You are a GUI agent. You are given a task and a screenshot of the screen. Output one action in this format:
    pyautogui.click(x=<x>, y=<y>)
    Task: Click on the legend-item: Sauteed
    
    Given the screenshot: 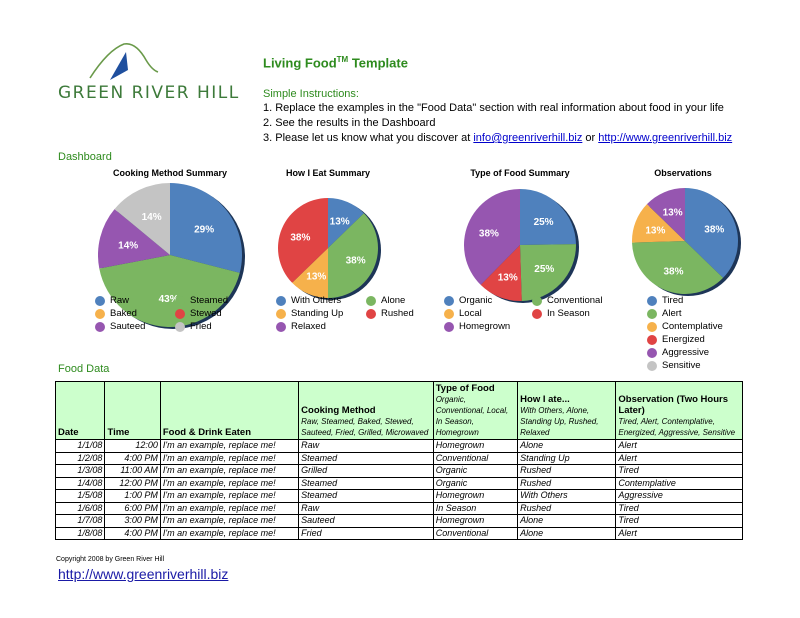 What is the action you would take?
    pyautogui.click(x=120, y=326)
    